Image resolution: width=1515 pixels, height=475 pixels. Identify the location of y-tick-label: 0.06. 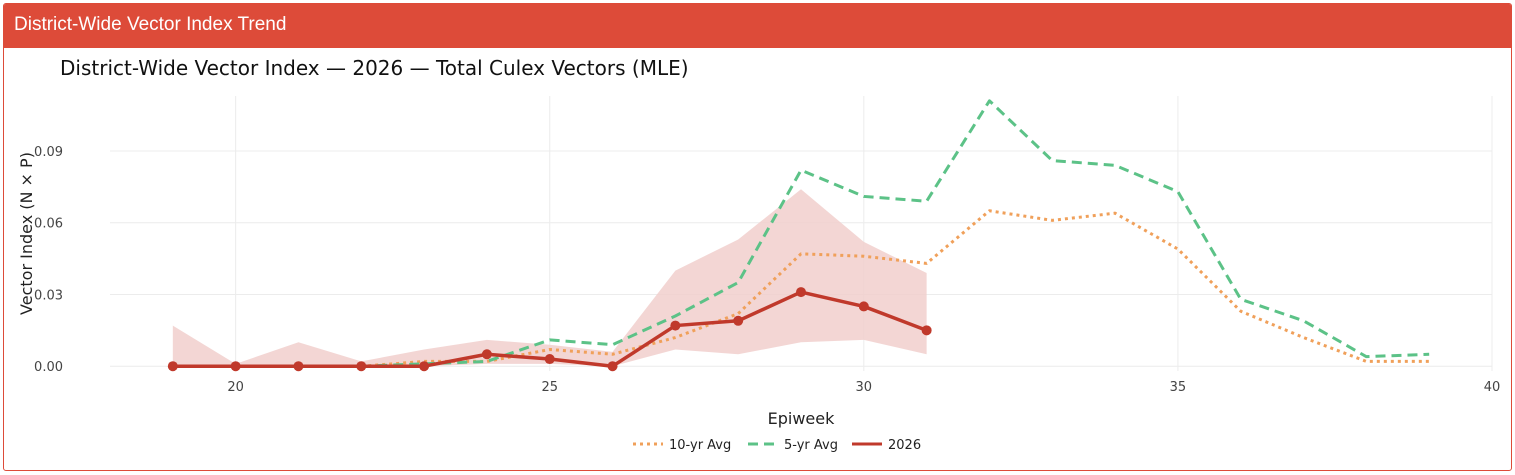
(48, 224).